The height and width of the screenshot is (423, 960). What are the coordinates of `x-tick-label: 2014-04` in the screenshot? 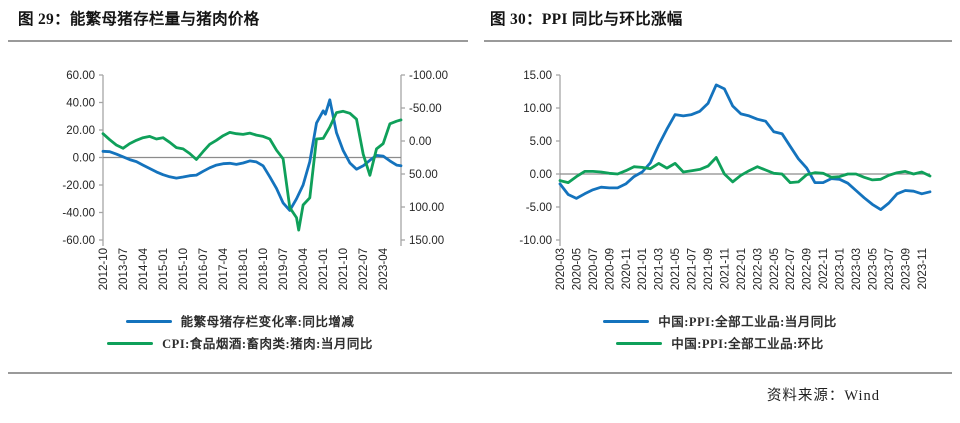 It's located at (144, 268).